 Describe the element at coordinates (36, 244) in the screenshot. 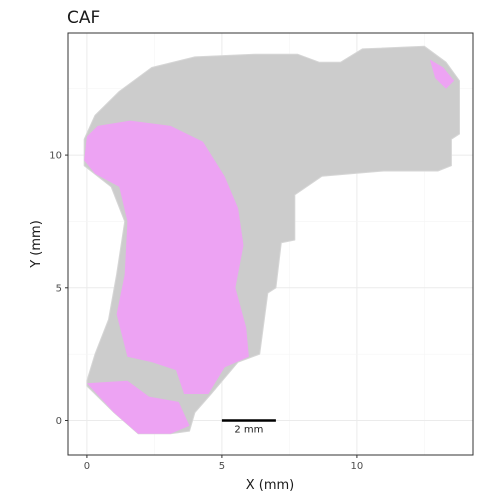

I see `y-axis-label: Y (mm)` at that location.